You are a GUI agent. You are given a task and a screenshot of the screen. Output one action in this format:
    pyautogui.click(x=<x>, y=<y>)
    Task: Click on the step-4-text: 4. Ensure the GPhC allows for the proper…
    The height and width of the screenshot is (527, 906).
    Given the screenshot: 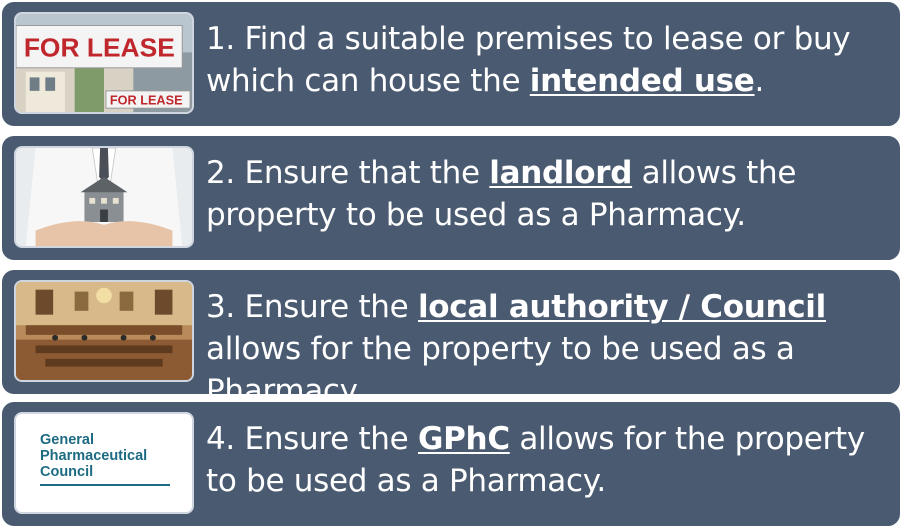 What is the action you would take?
    pyautogui.click(x=549, y=460)
    